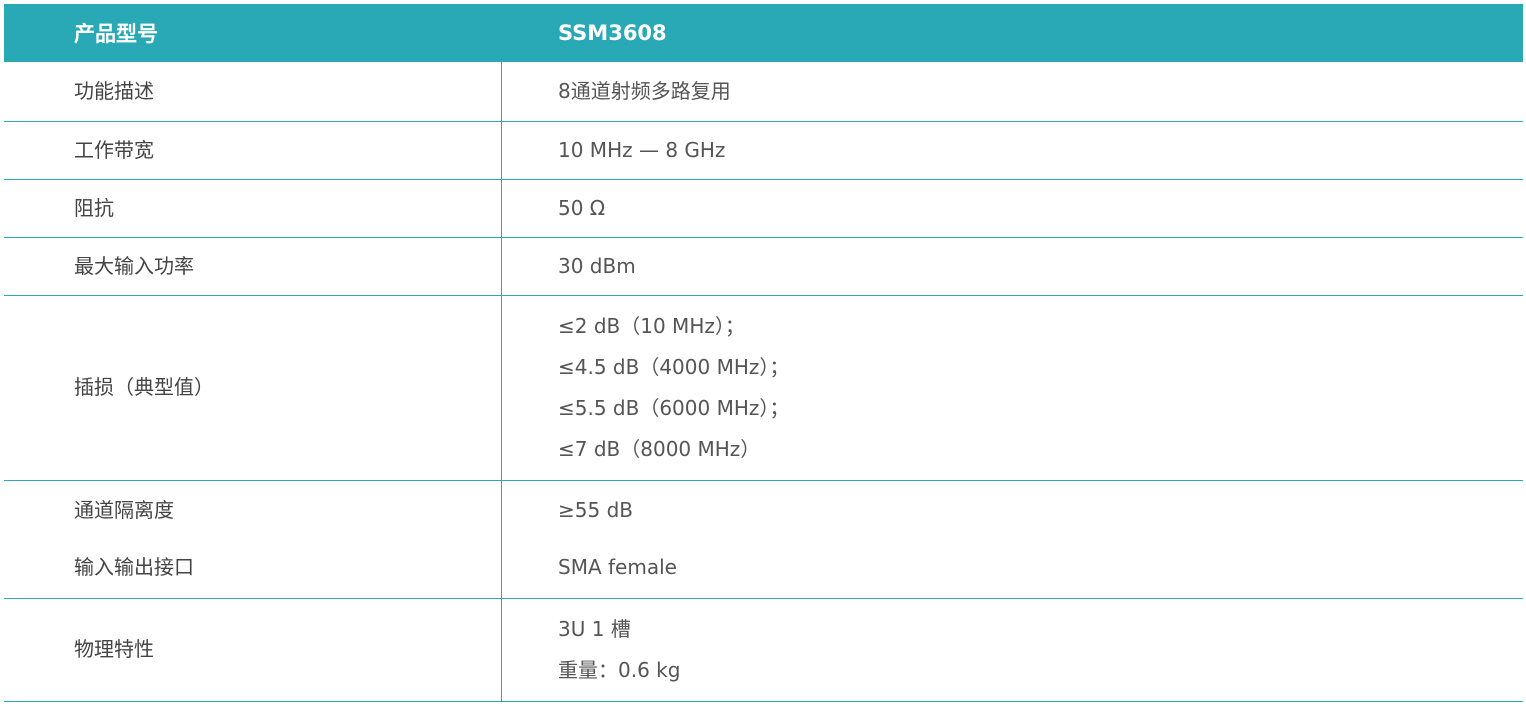  I want to click on value-text: ≤4.5 dB（4000 MHz）；, so click(674, 366).